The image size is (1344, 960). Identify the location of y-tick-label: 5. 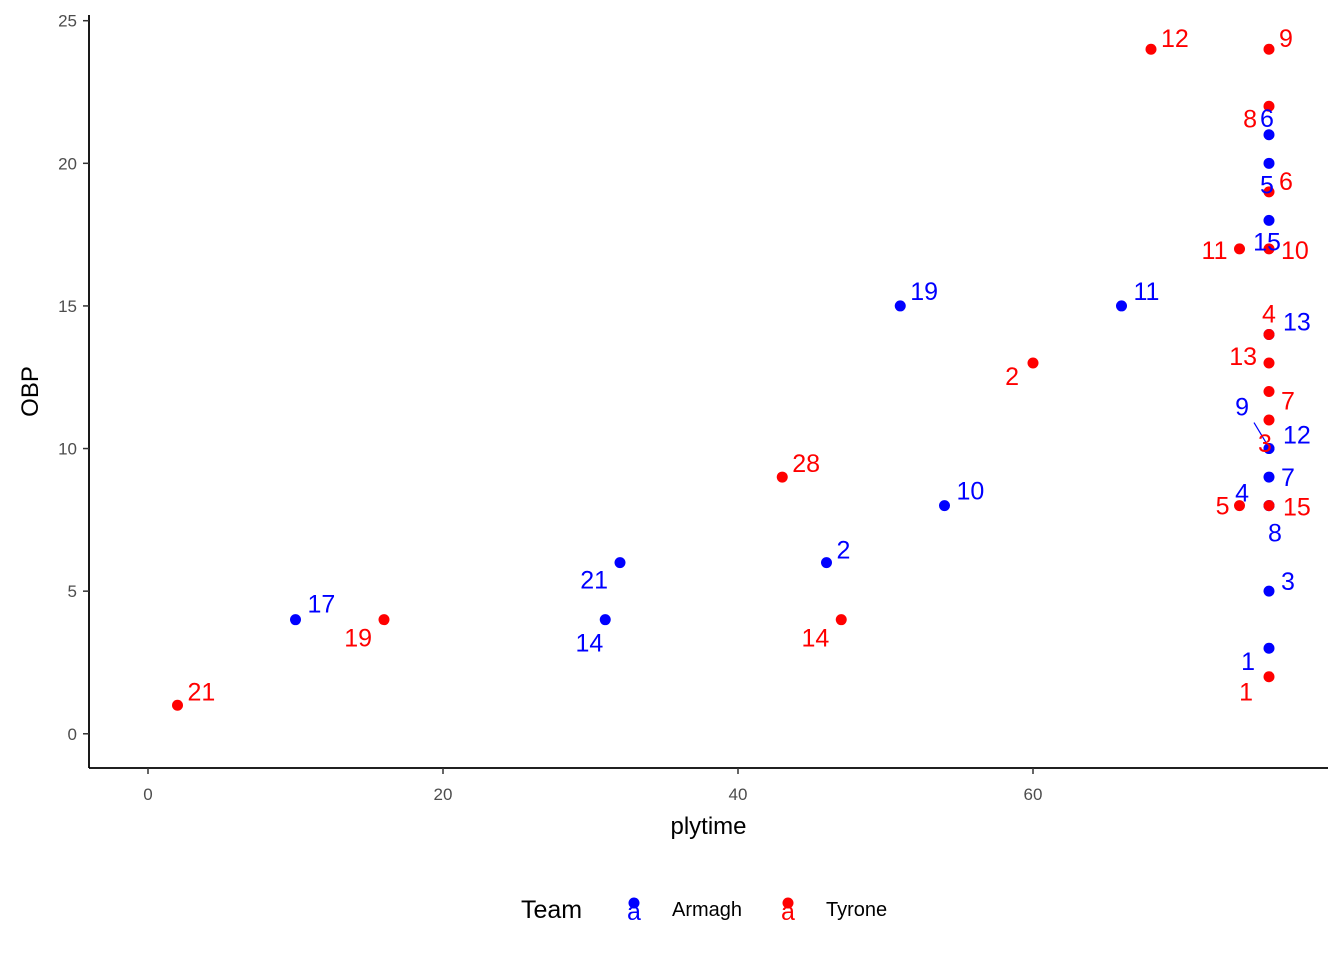
(72, 591).